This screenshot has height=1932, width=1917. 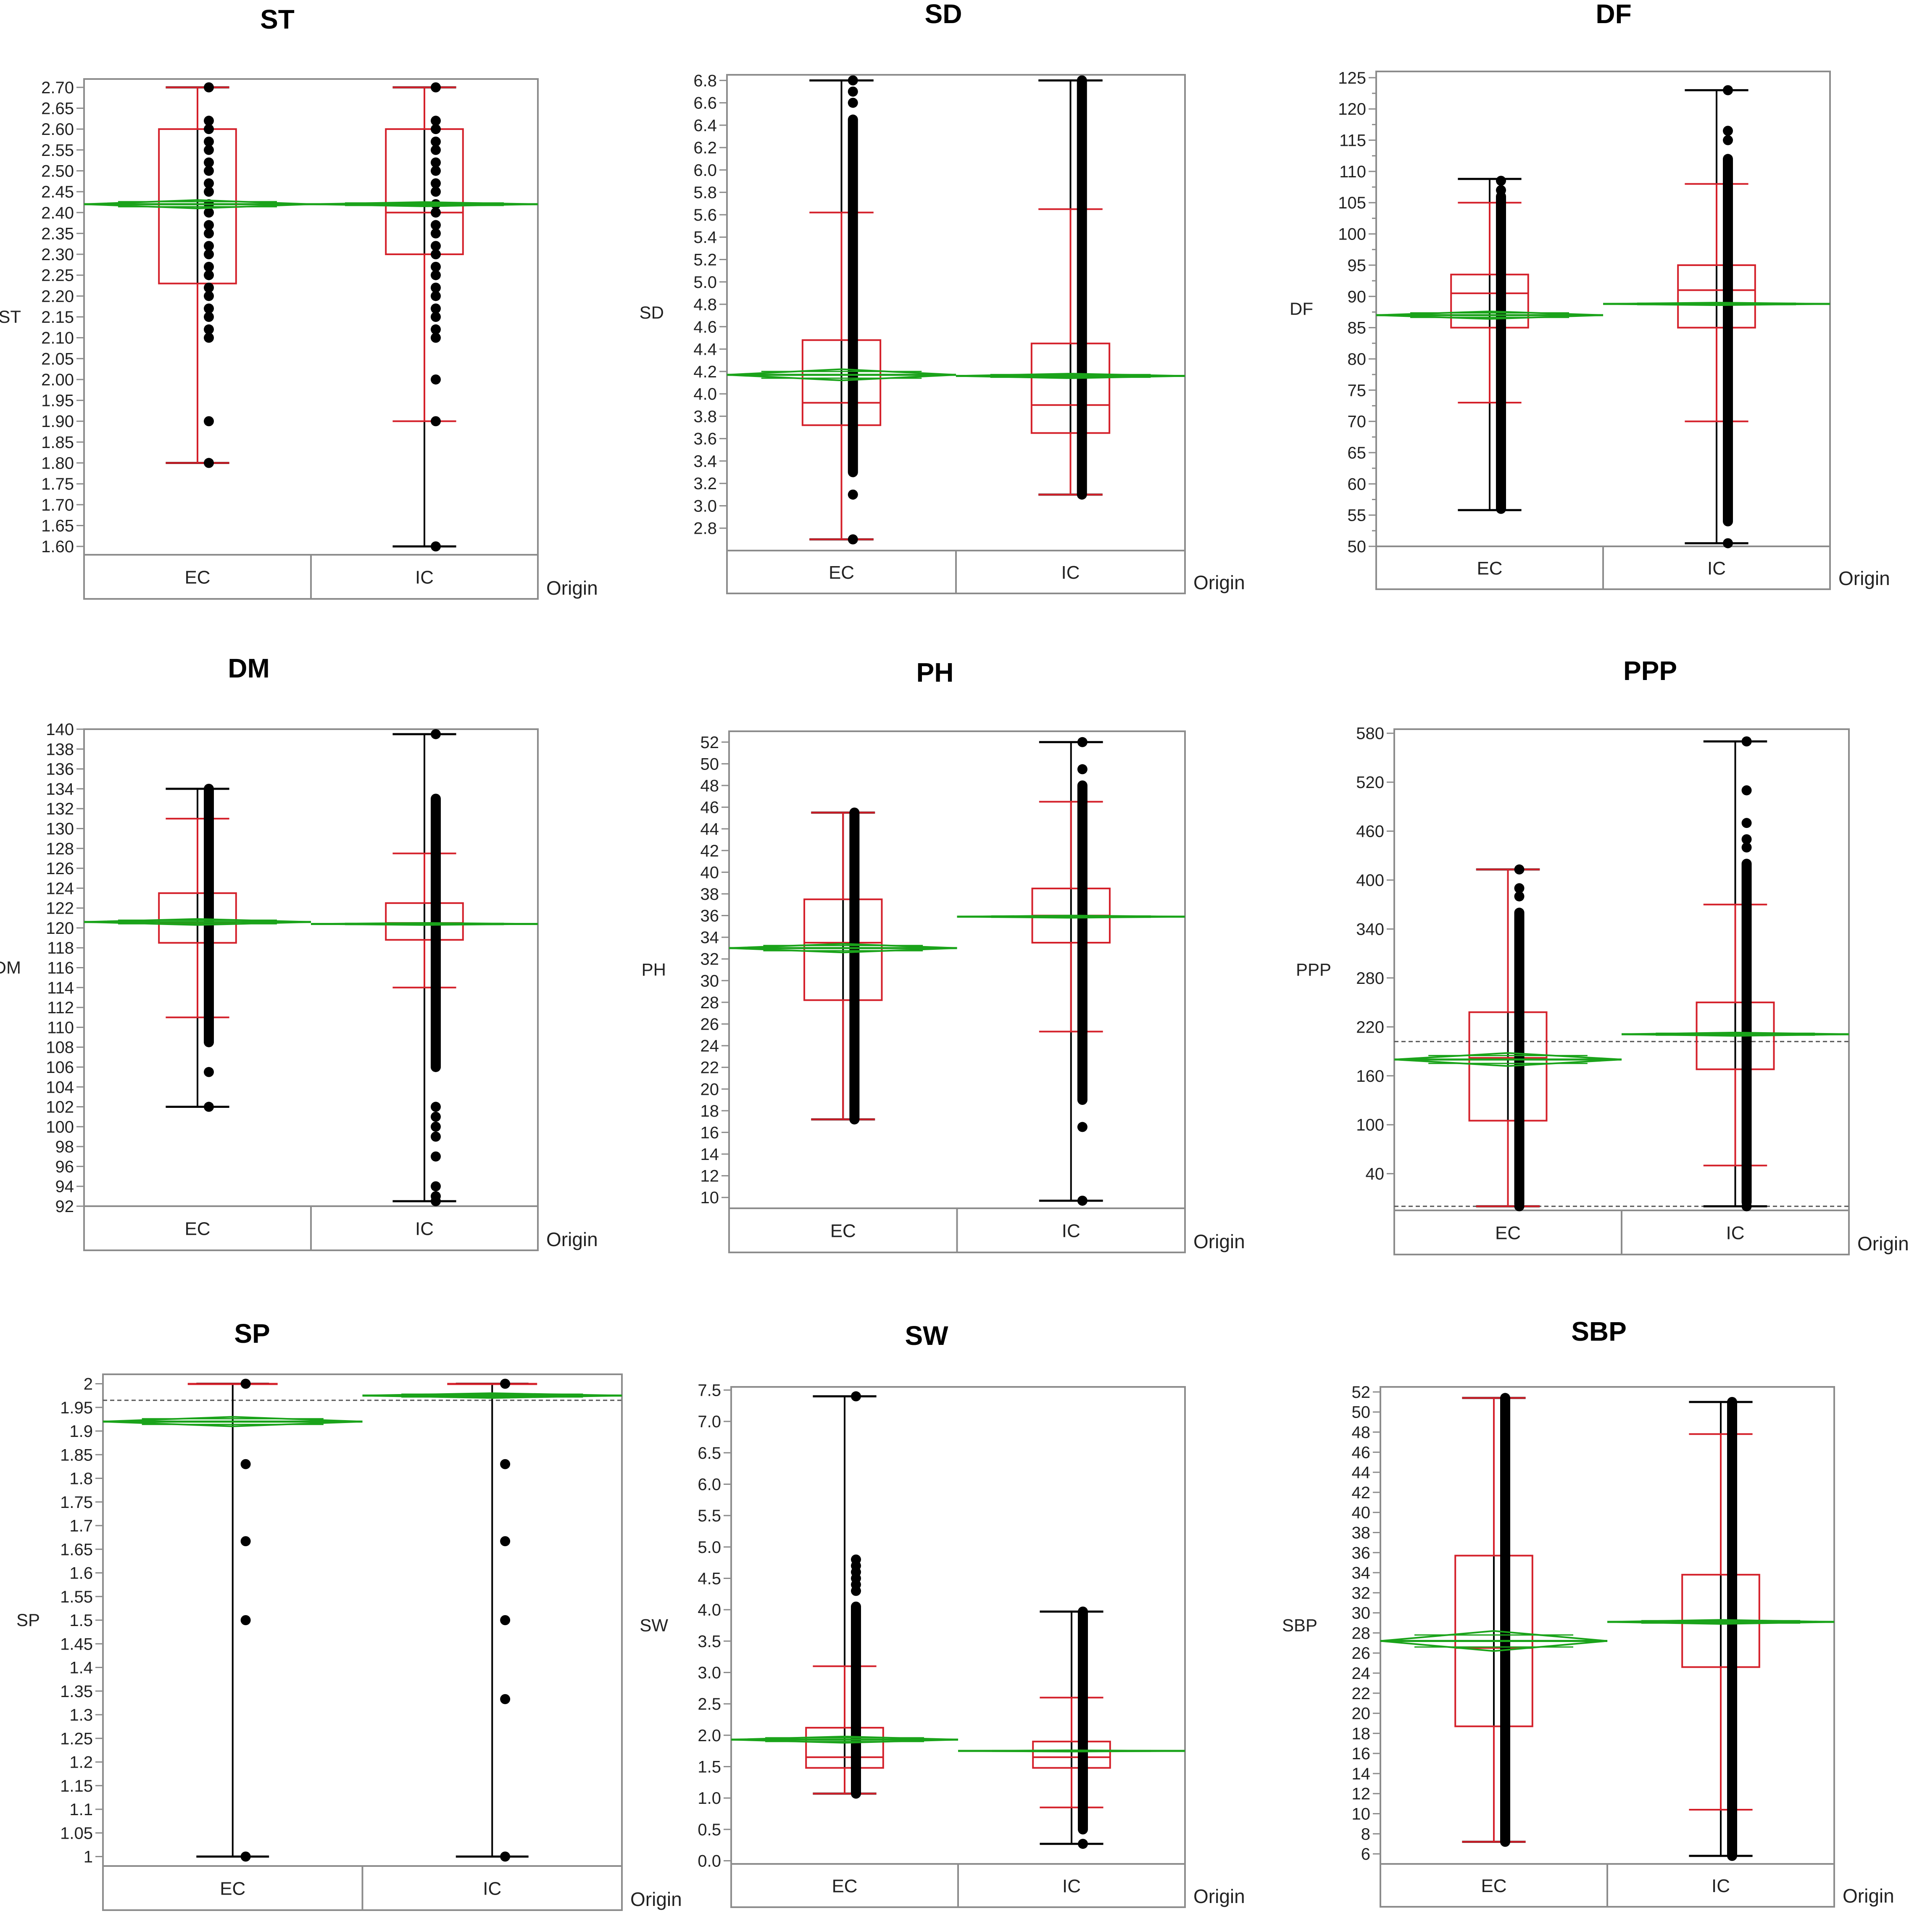 I want to click on y-tick-label: 2.60, so click(x=57, y=129).